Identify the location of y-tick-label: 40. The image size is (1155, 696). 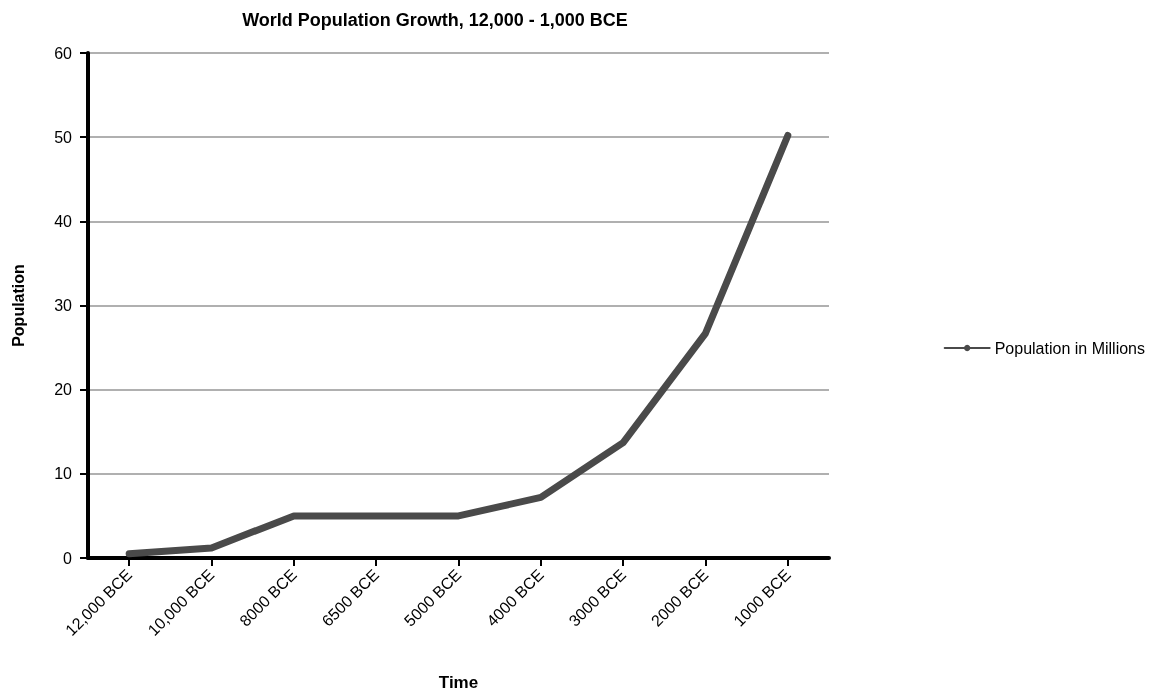
(63, 221).